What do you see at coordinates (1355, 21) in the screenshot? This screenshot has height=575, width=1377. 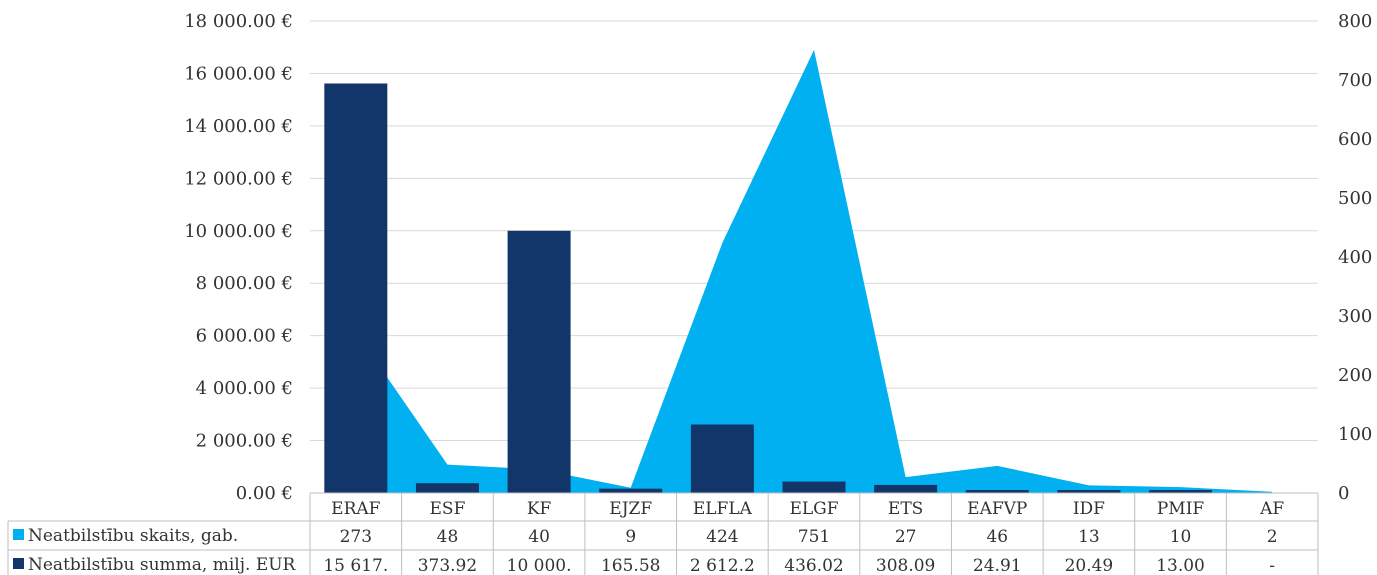 I see `right-axis-tick-label: 800` at bounding box center [1355, 21].